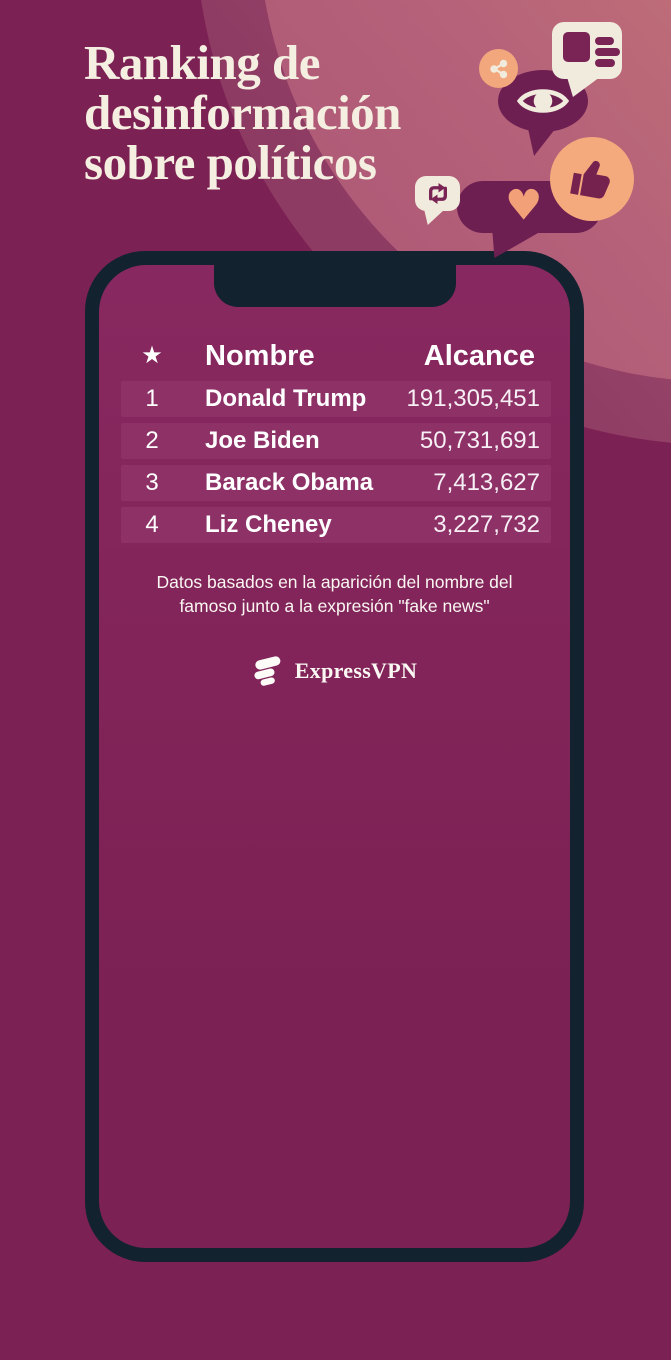 This screenshot has height=1360, width=671. I want to click on rank-cell: 1, so click(152, 398).